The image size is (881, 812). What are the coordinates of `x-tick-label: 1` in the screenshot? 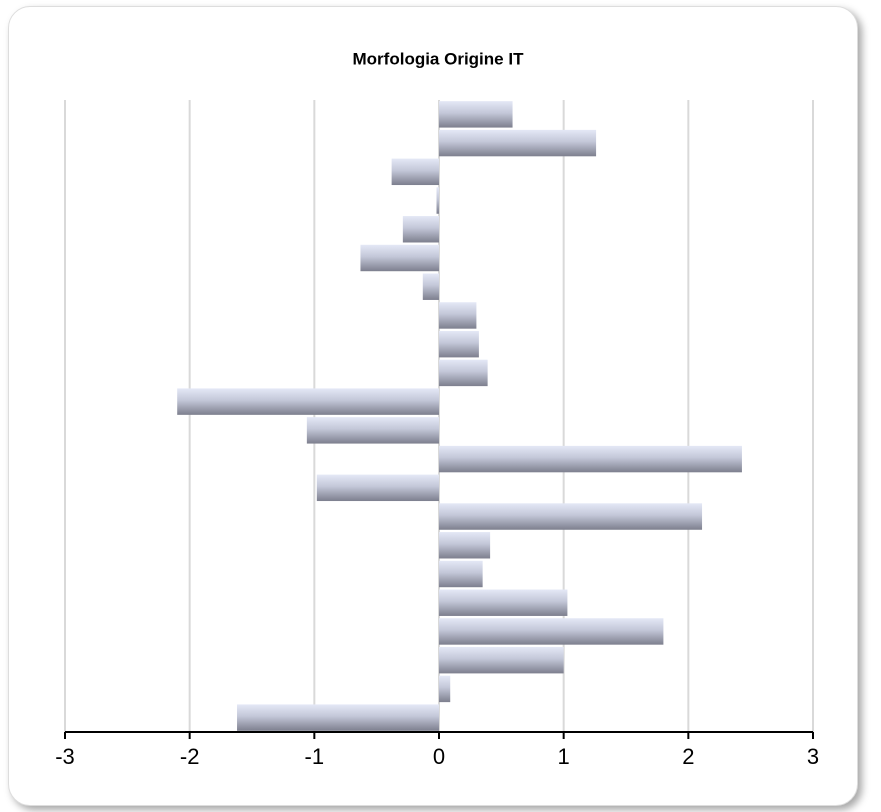 It's located at (564, 756).